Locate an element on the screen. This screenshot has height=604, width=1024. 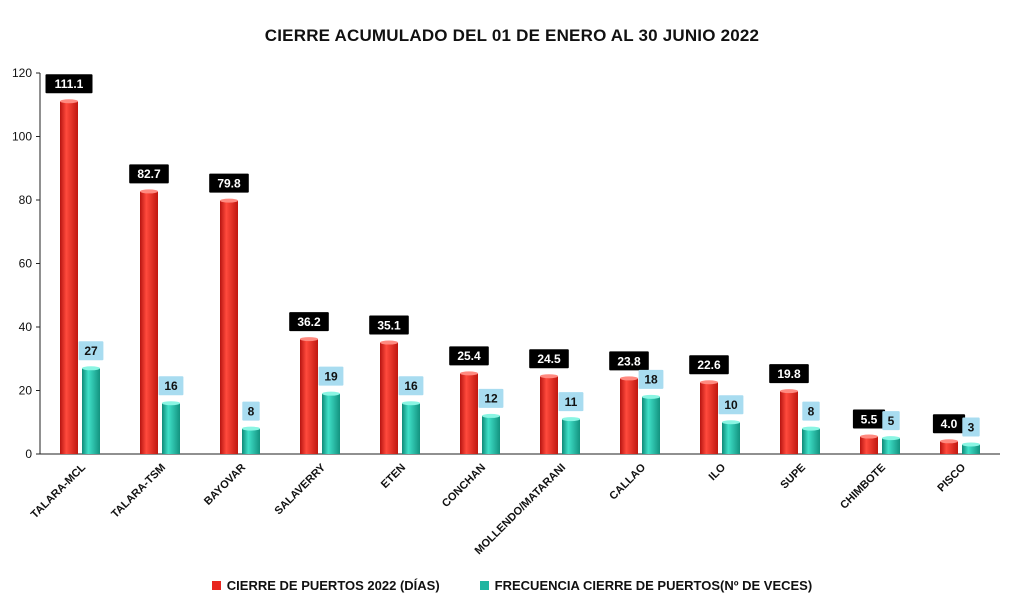
data-label-frecuencia: 19 is located at coordinates (331, 376).